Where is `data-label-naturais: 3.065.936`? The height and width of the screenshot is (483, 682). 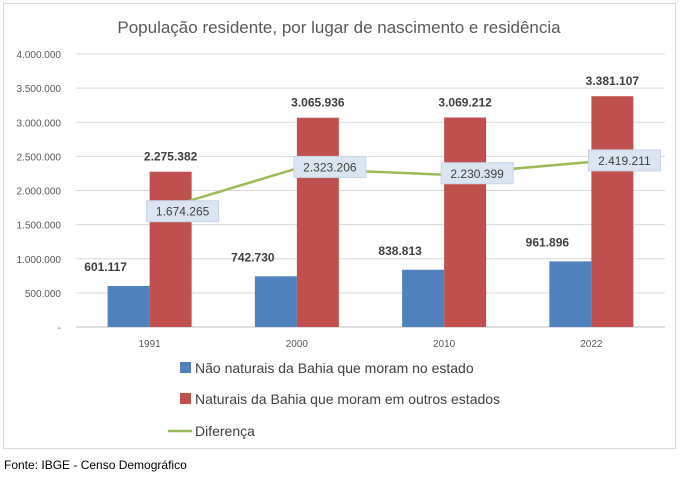
data-label-naturais: 3.065.936 is located at coordinates (318, 103).